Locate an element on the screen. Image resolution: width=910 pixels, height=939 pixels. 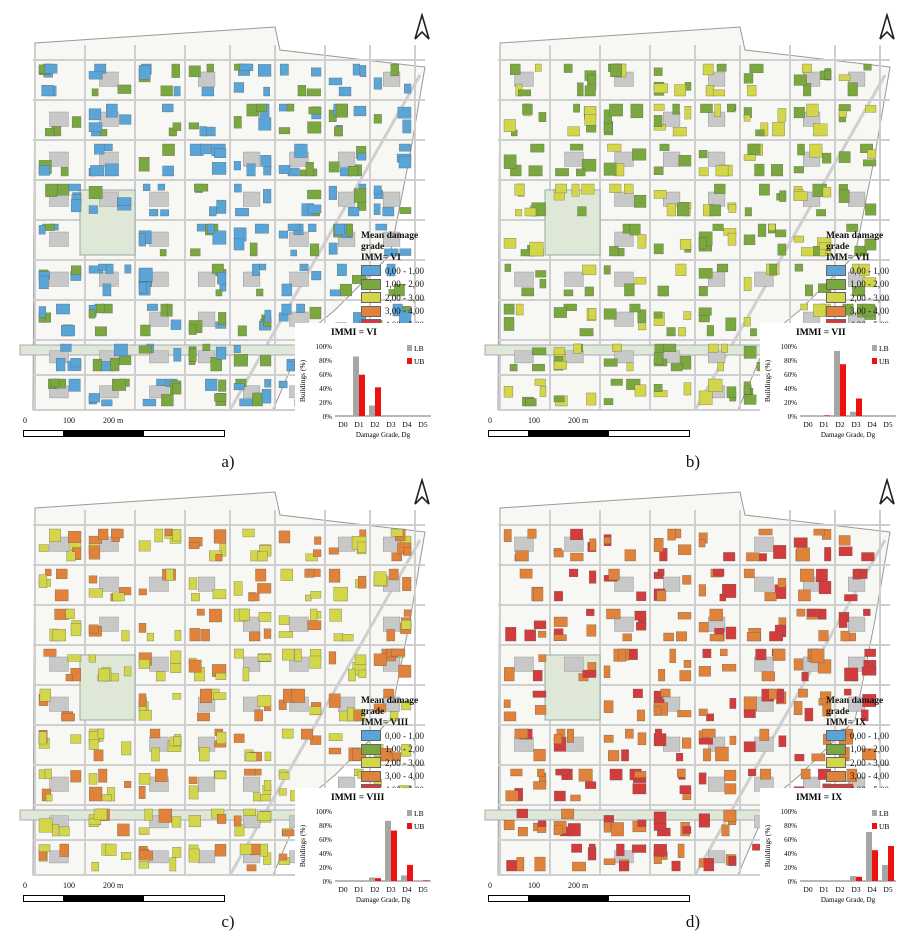
x-tick-label: D2 is located at coordinates (374, 424).